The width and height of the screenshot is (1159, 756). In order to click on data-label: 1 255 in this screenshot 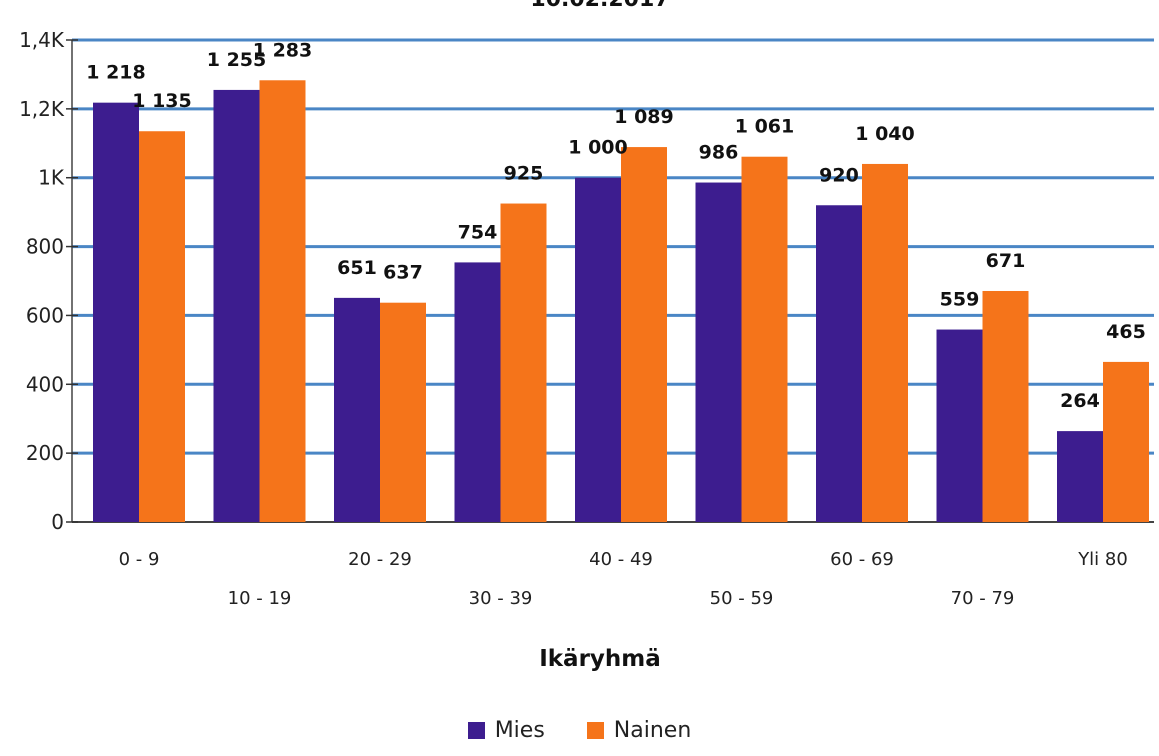, I will do `click(237, 60)`.